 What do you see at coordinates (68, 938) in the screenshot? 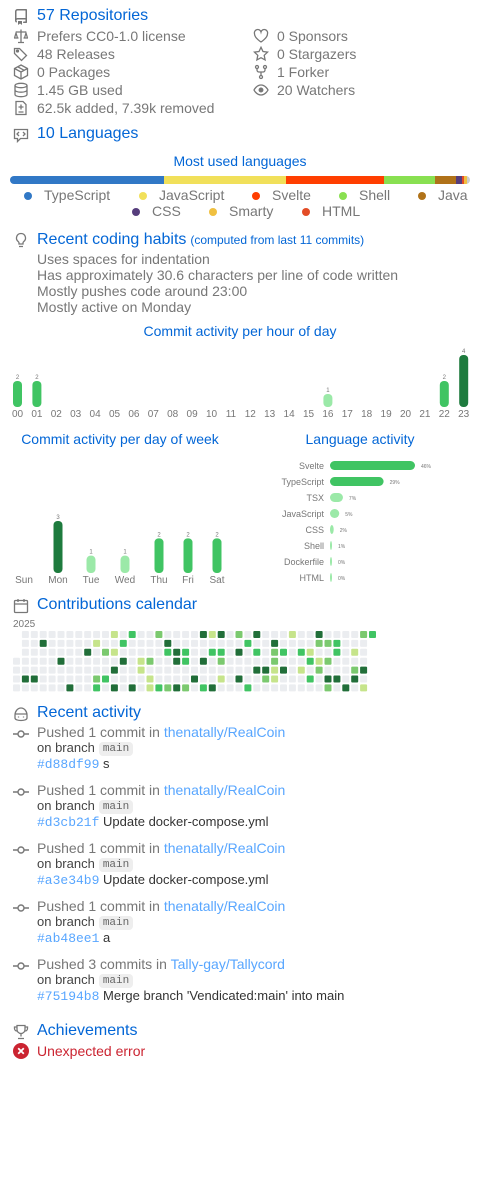
I see `commit-sha-link: #ab48ee1` at bounding box center [68, 938].